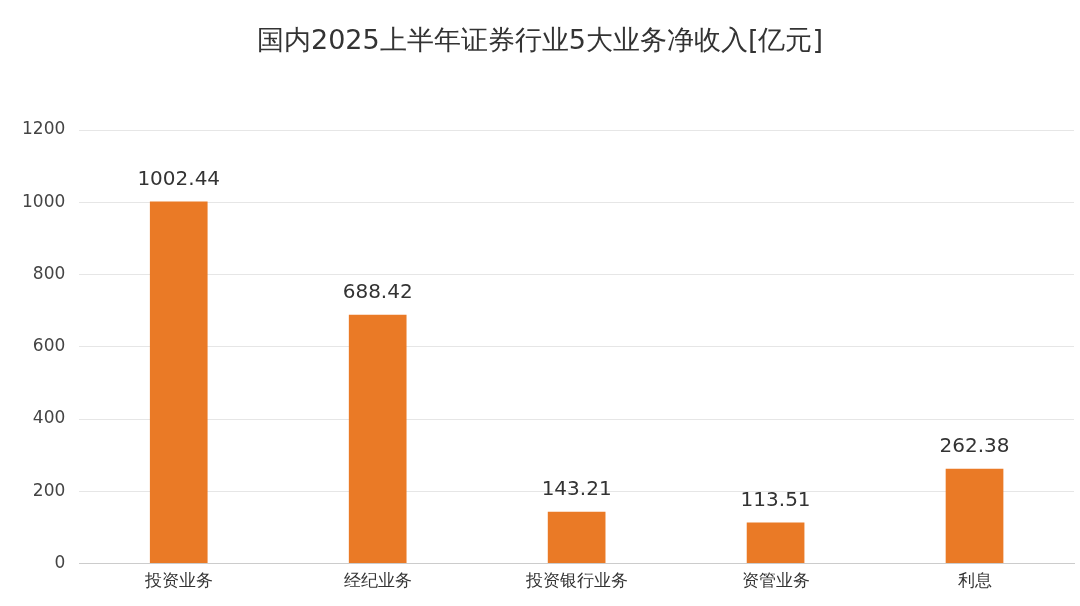 The height and width of the screenshot is (606, 1080). What do you see at coordinates (377, 580) in the screenshot?
I see `x-tick-label: 经纪业务` at bounding box center [377, 580].